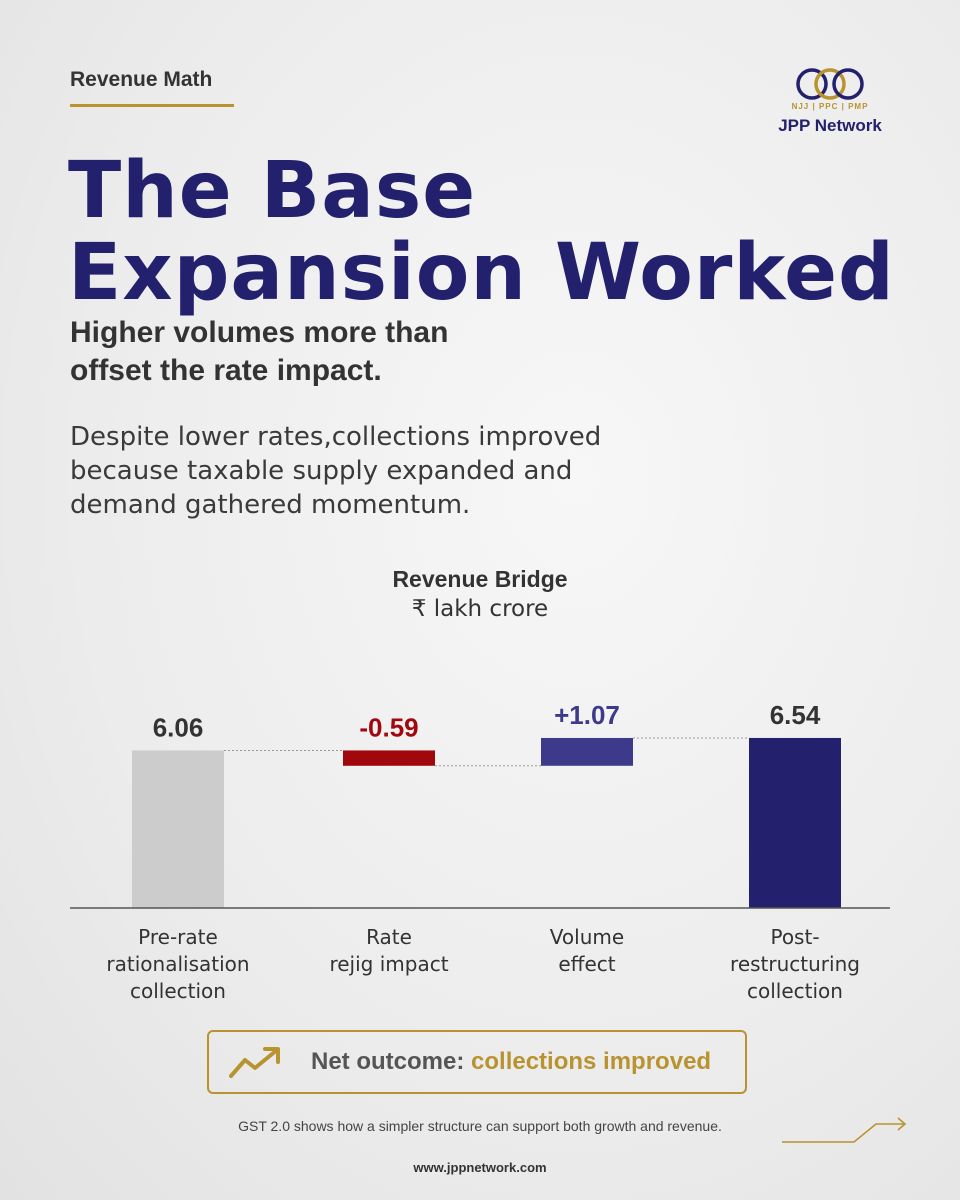  I want to click on category-label-3: Volume effect, so click(587, 950).